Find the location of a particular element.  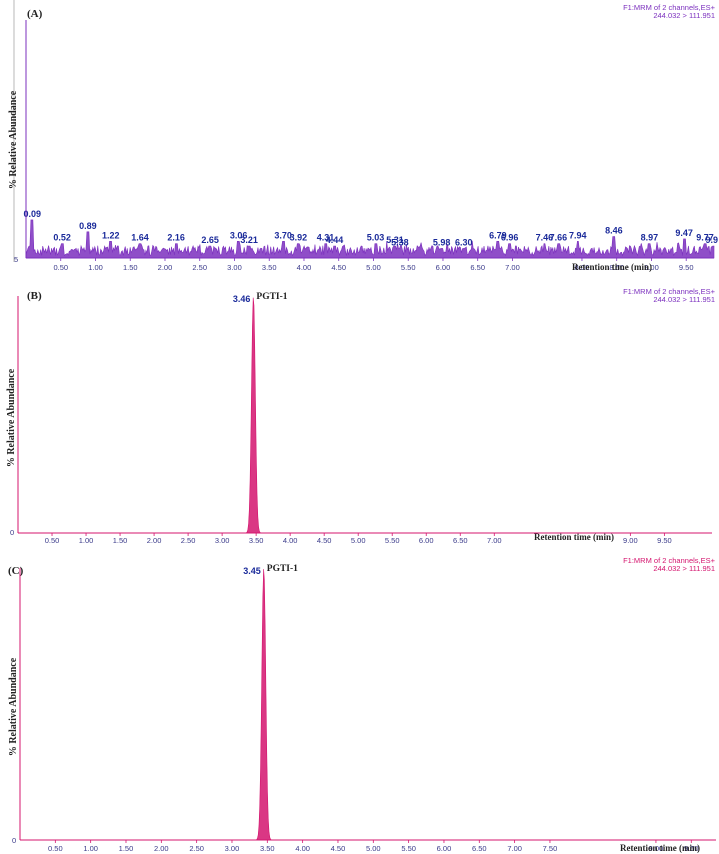

panel-a-channel: F1:MRM of 2 channels,ES+ is located at coordinates (669, 7).